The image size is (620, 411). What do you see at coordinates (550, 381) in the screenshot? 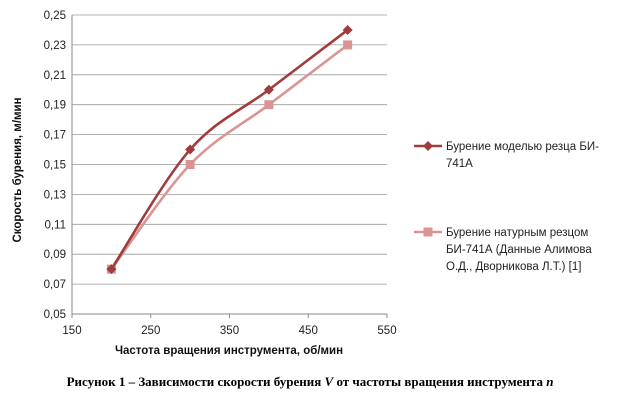
I see `caption-var-n: n` at bounding box center [550, 381].